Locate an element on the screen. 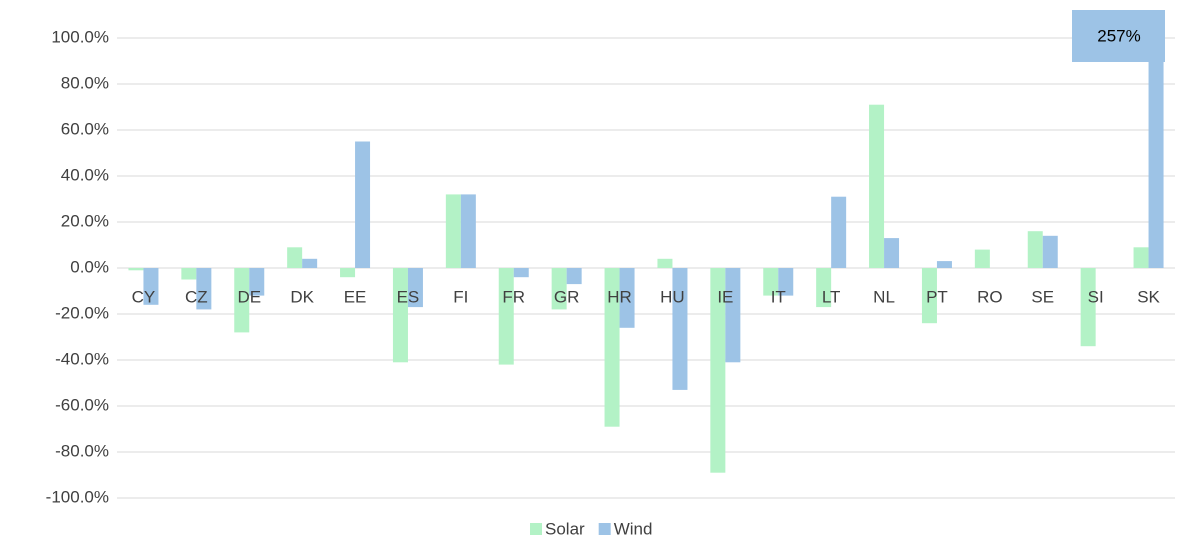 Image resolution: width=1179 pixels, height=544 pixels. x-tick-label: SI is located at coordinates (1096, 296).